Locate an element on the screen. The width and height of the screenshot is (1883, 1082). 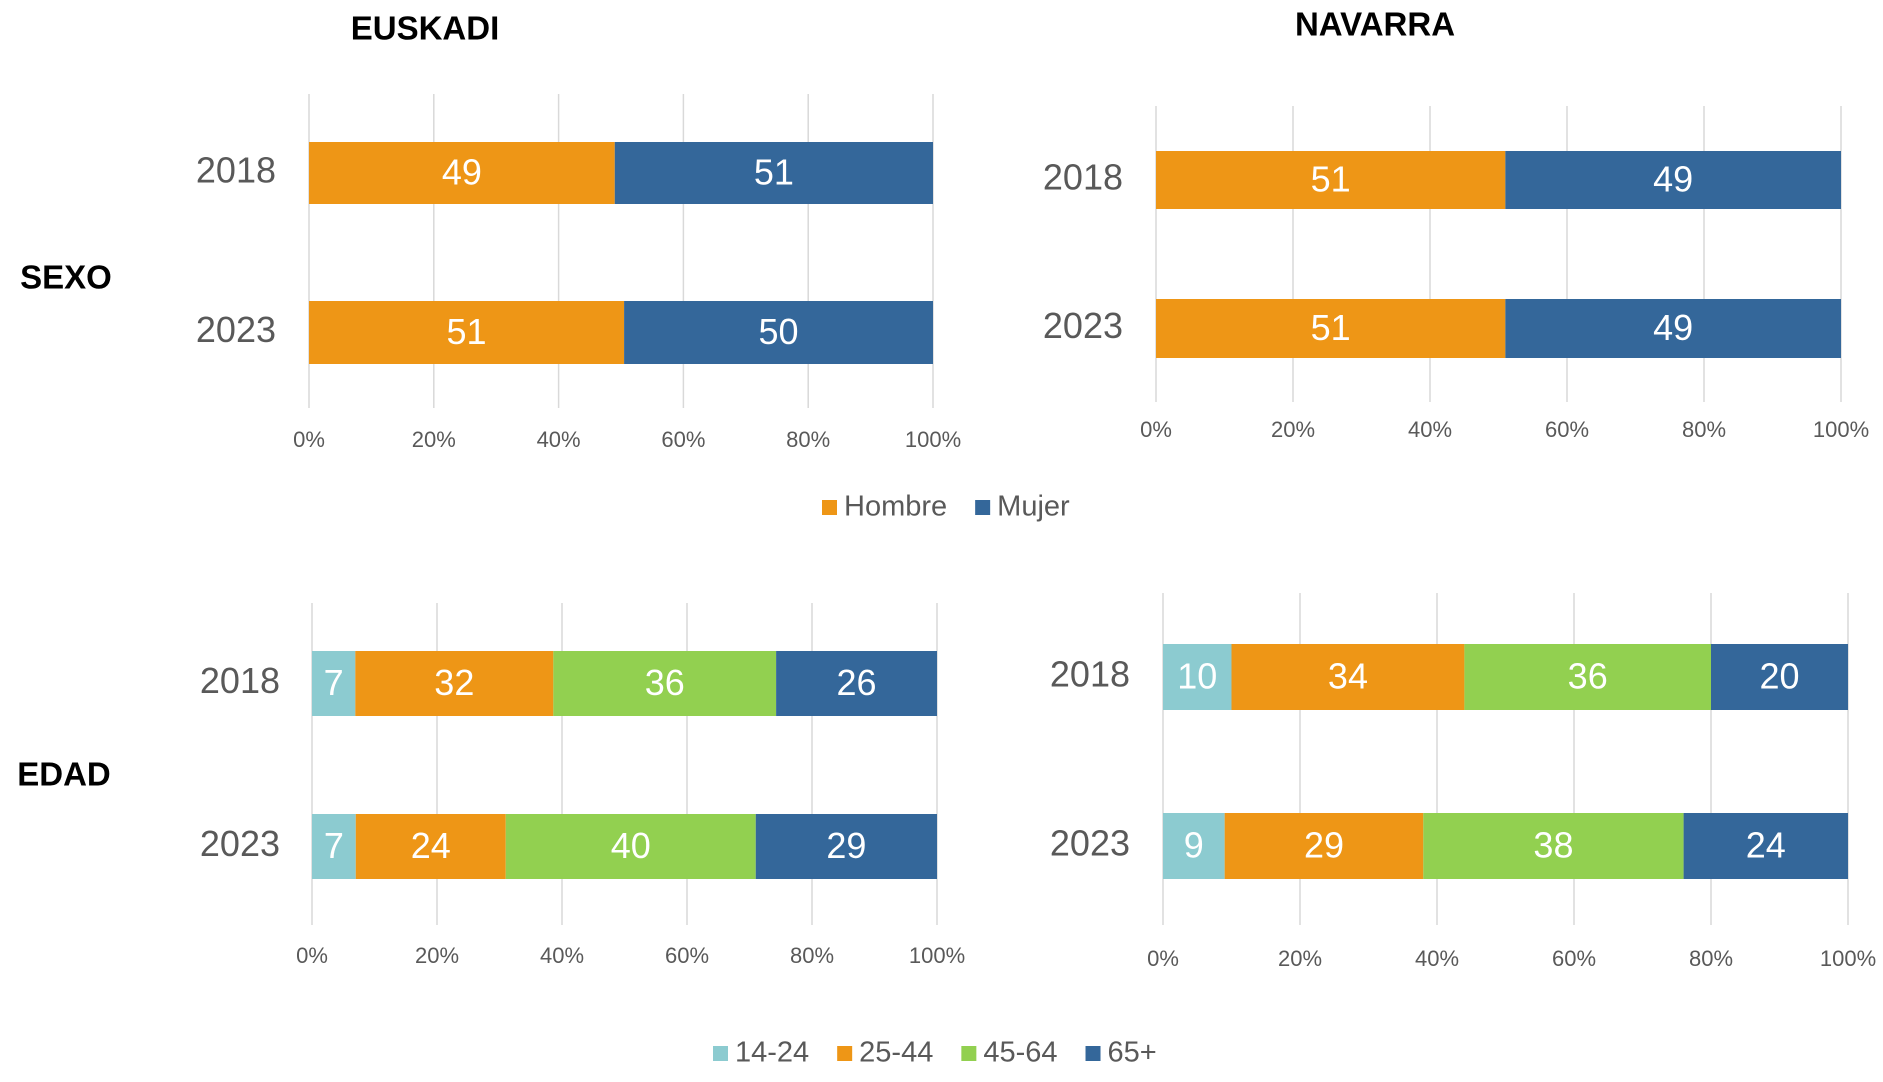
data-label: 38 is located at coordinates (1553, 845).